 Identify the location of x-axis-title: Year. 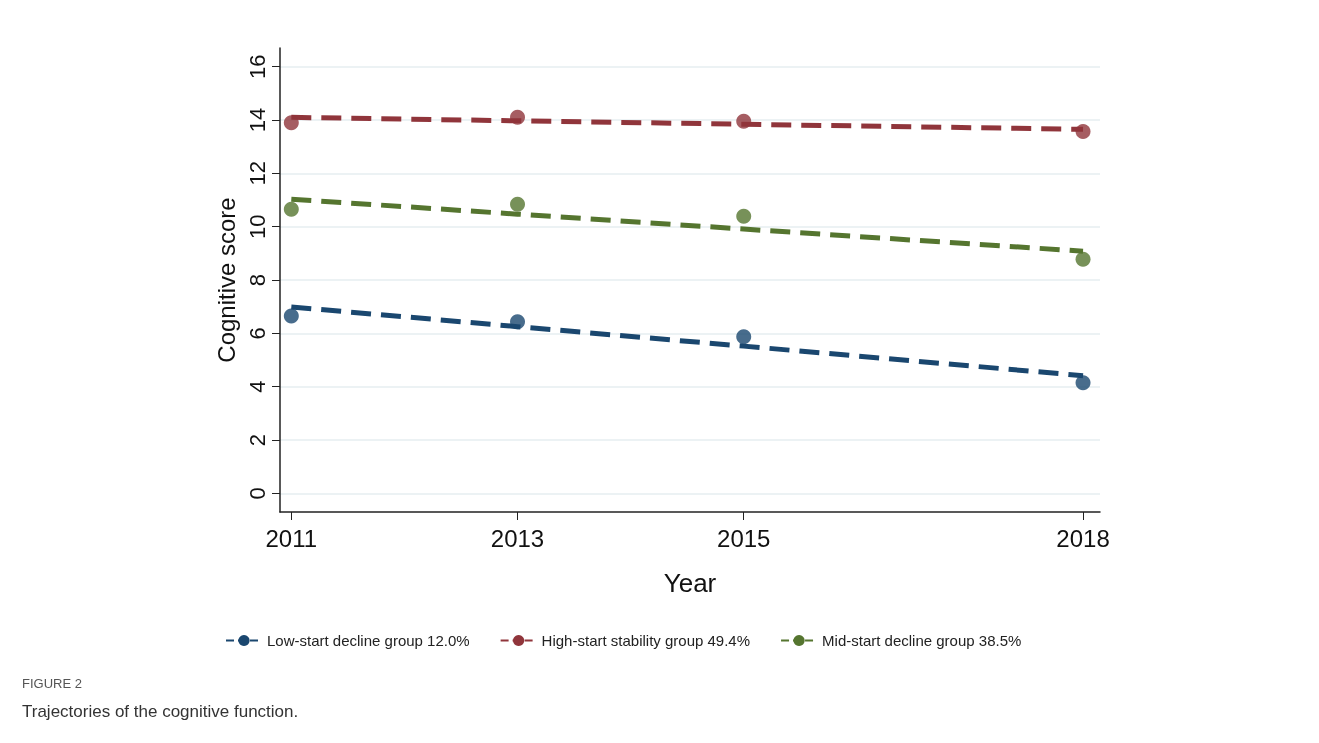
(690, 583).